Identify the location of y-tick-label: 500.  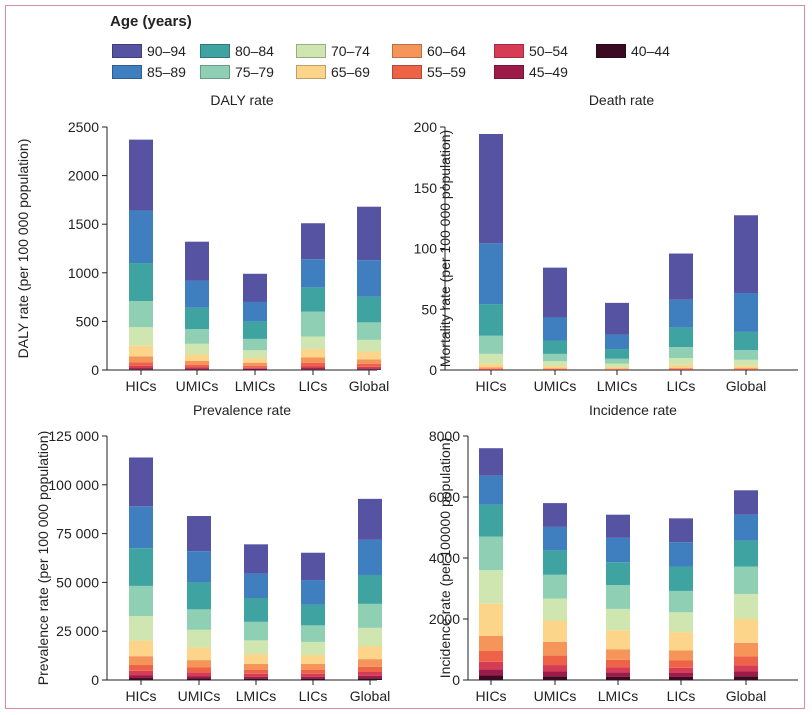
(88, 321).